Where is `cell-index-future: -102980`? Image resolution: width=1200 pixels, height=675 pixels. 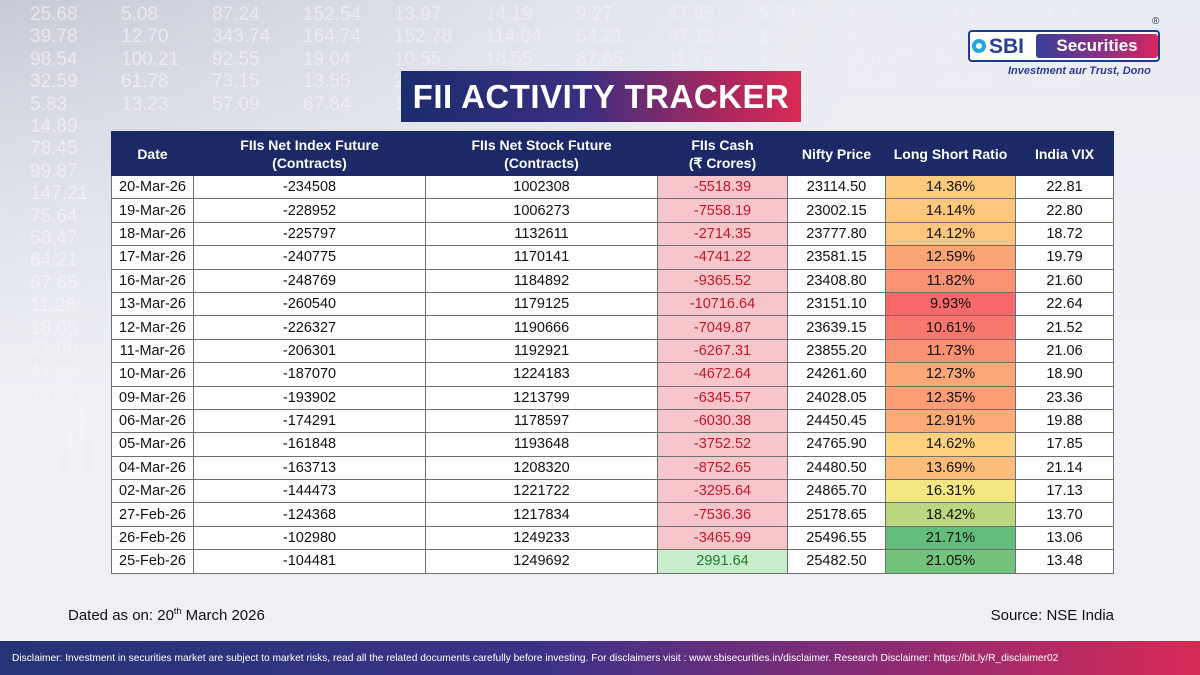 cell-index-future: -102980 is located at coordinates (309, 538).